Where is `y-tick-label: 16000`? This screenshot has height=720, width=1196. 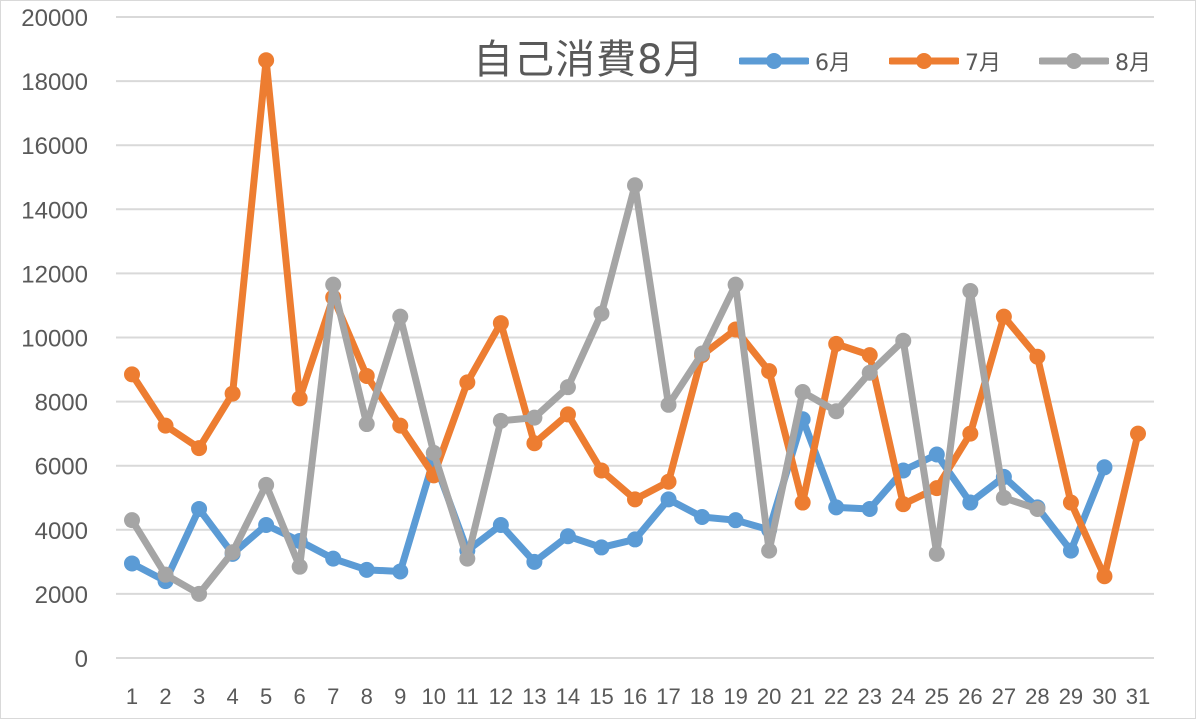 y-tick-label: 16000 is located at coordinates (54, 146).